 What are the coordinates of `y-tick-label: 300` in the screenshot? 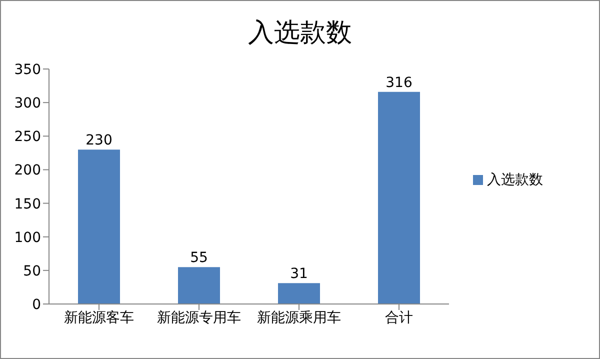 It's located at (27, 104).